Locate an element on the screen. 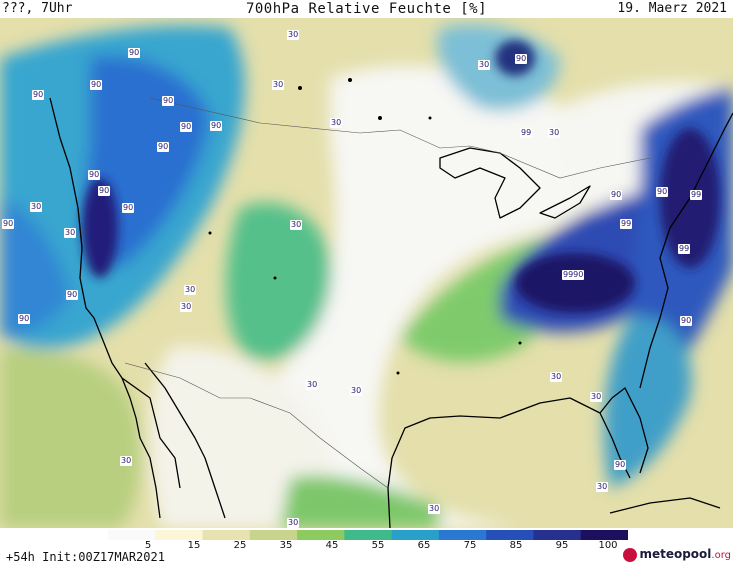  east-coast is located at coordinates (686, 250).